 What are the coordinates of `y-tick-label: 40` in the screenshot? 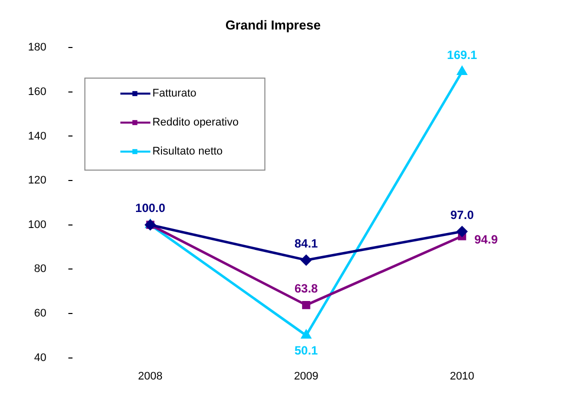 It's located at (40, 358).